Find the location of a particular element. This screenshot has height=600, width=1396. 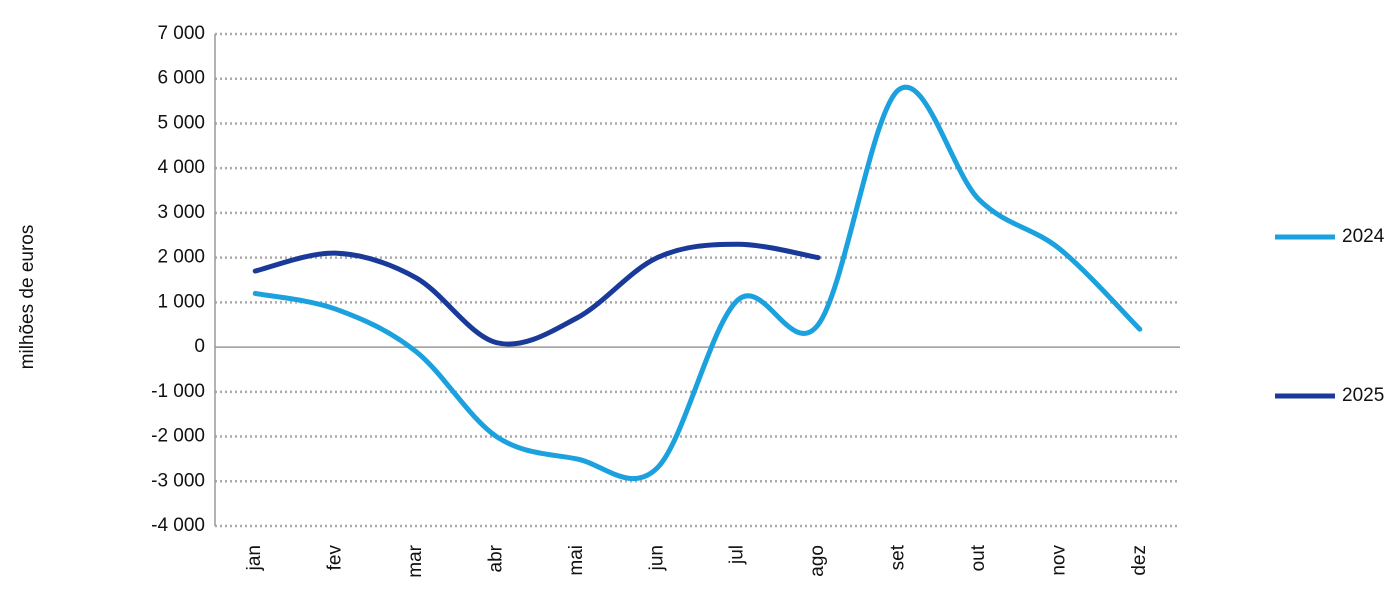

legend-label: 2025 is located at coordinates (1363, 395).